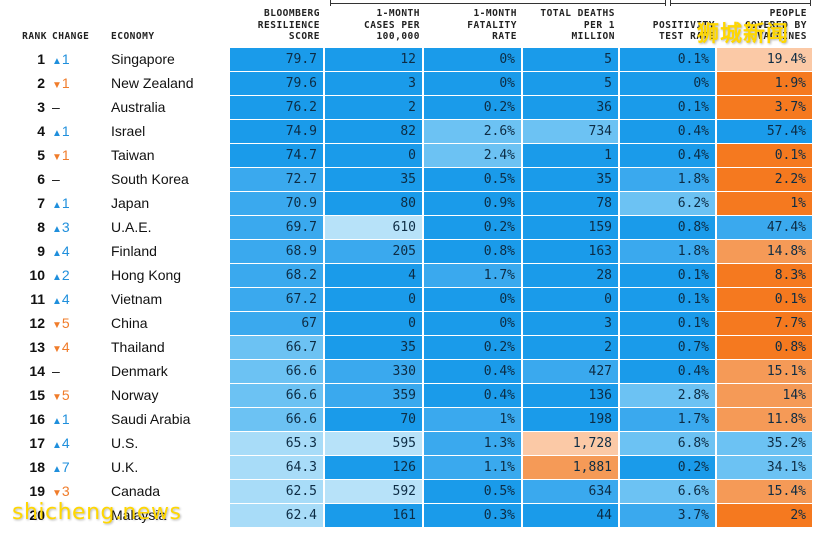  Describe the element at coordinates (764, 179) in the screenshot. I see `vaccinated-cell: 2.2%` at that location.